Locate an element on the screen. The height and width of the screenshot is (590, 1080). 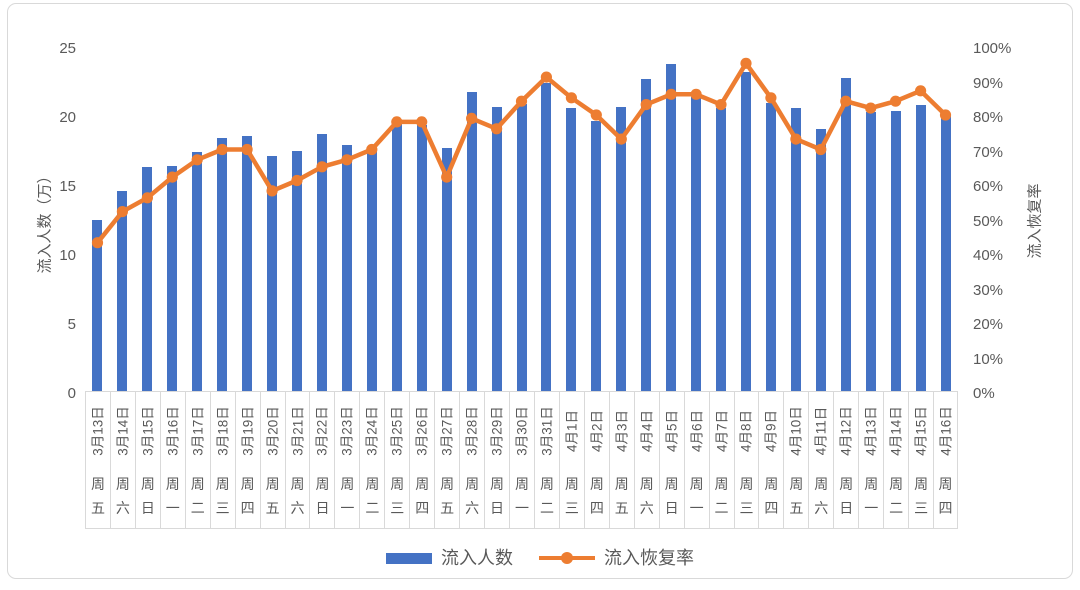
x-label-date: 3月22日 is located at coordinates (322, 431).